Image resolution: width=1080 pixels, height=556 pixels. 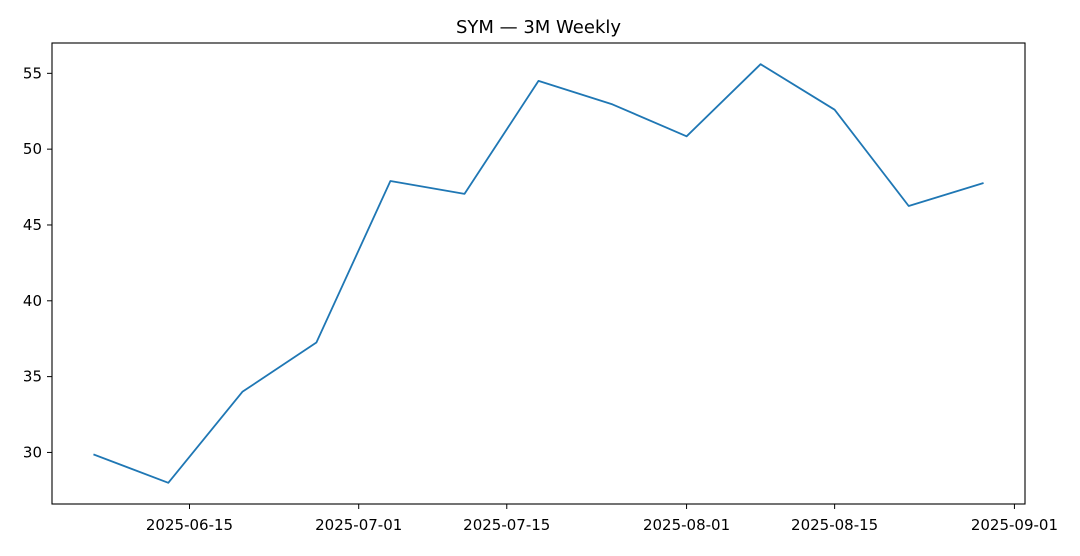 I want to click on y-tick-label: 35, so click(x=32, y=377).